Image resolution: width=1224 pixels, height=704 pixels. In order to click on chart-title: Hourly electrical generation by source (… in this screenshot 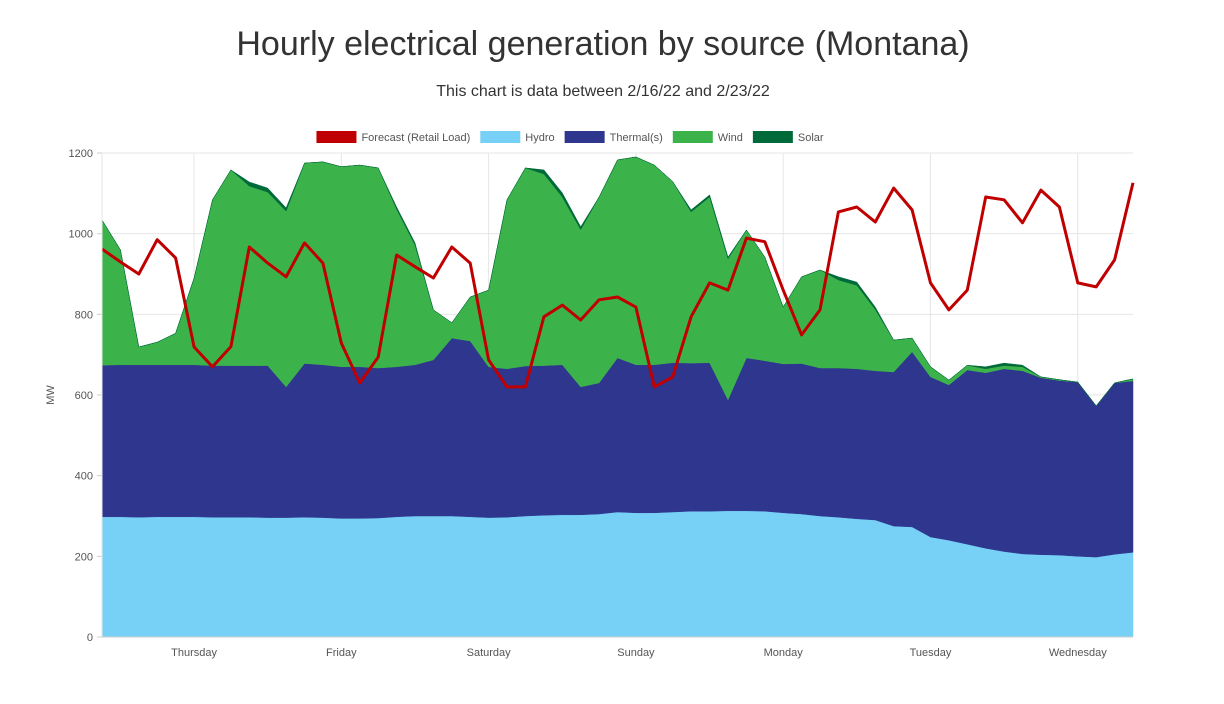, I will do `click(602, 44)`.